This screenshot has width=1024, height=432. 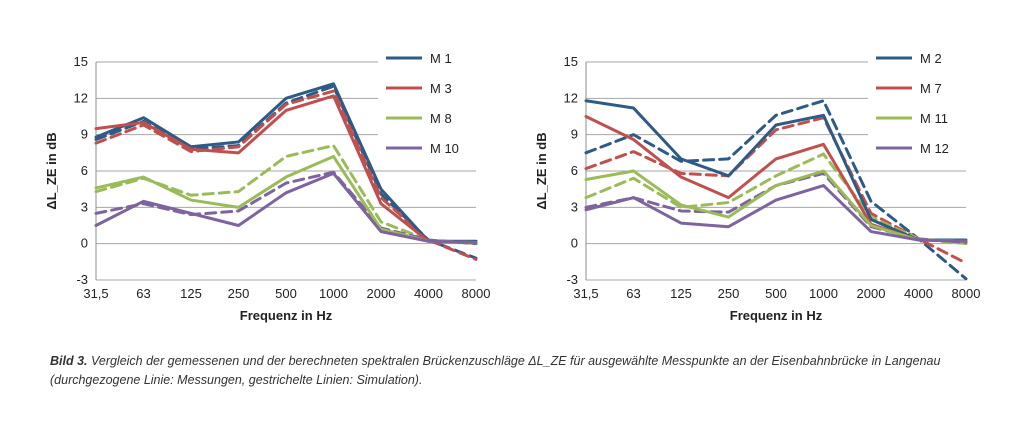 What do you see at coordinates (776, 315) in the screenshot?
I see `chart2-x-axis-title: Frequenz in Hz` at bounding box center [776, 315].